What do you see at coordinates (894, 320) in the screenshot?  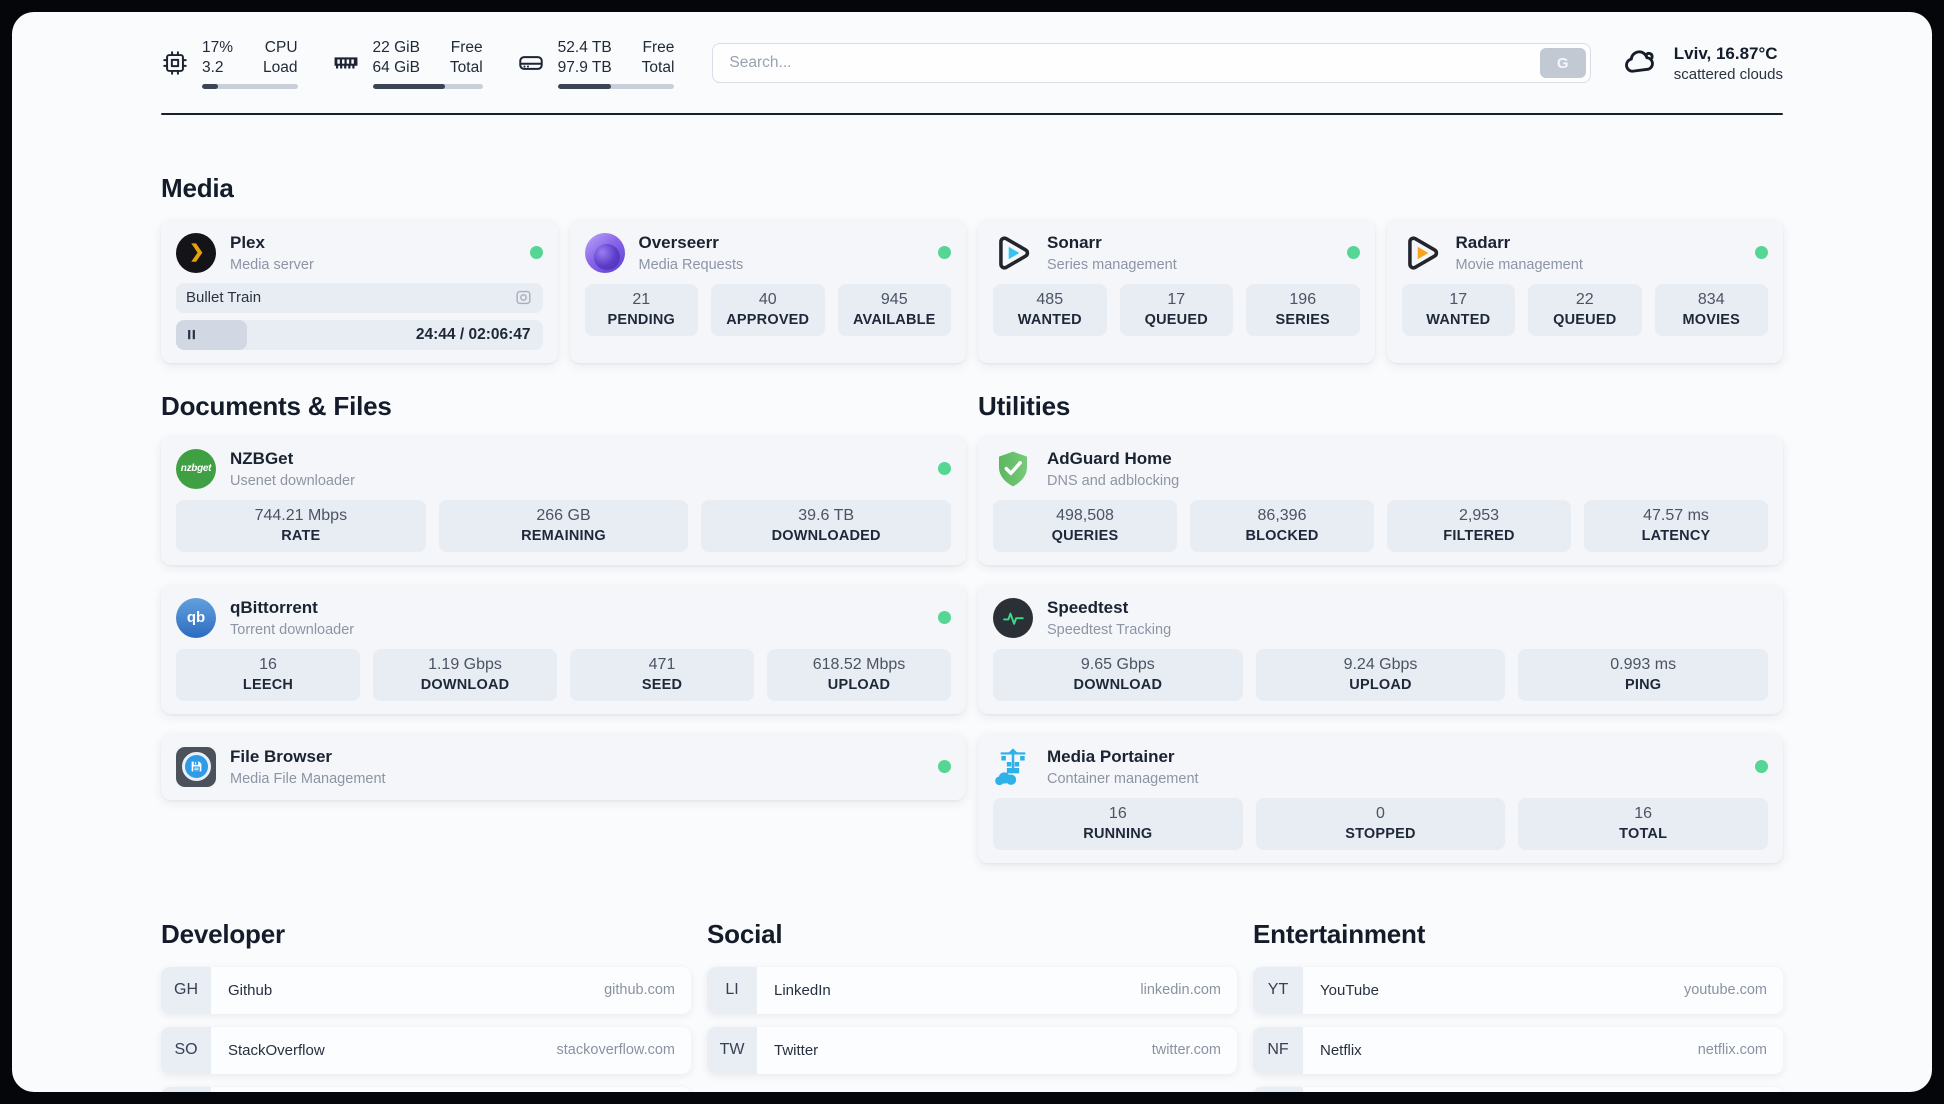 I see `stat-label: AVAILABLE` at bounding box center [894, 320].